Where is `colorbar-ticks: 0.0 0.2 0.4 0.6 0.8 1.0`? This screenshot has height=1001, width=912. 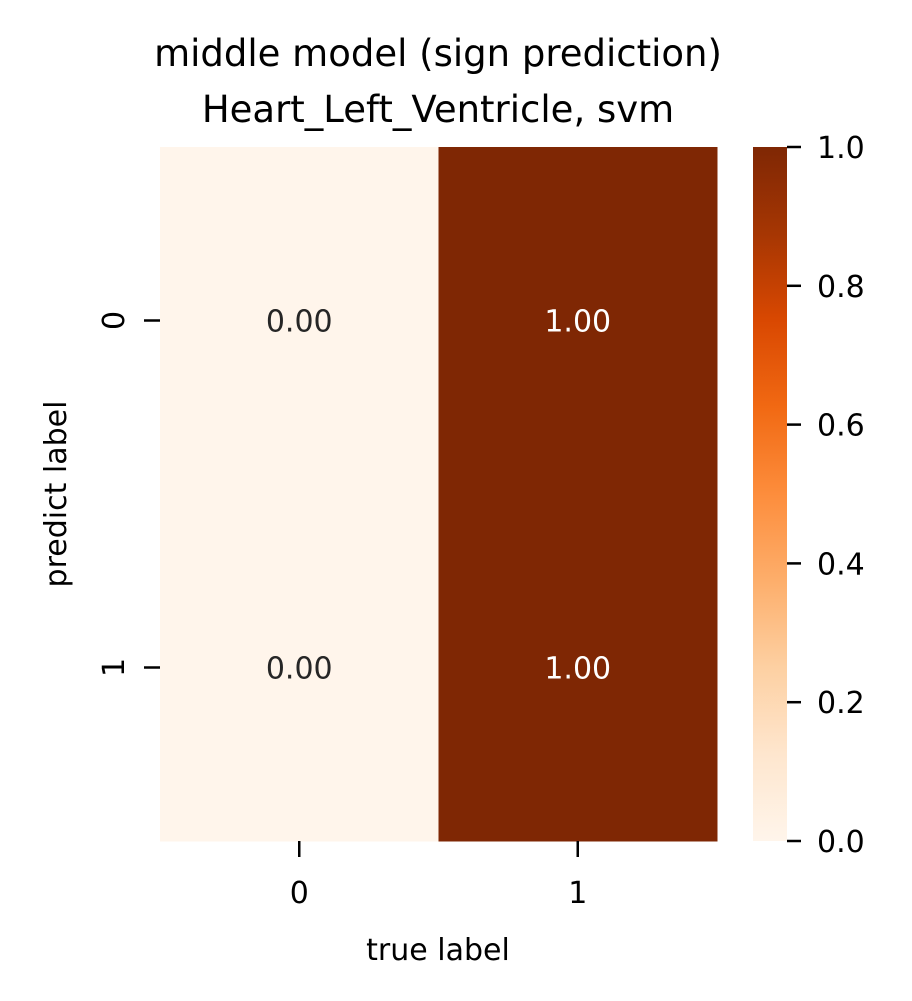
colorbar-ticks: 0.0 0.2 0.4 0.6 0.8 1.0 is located at coordinates (826, 495).